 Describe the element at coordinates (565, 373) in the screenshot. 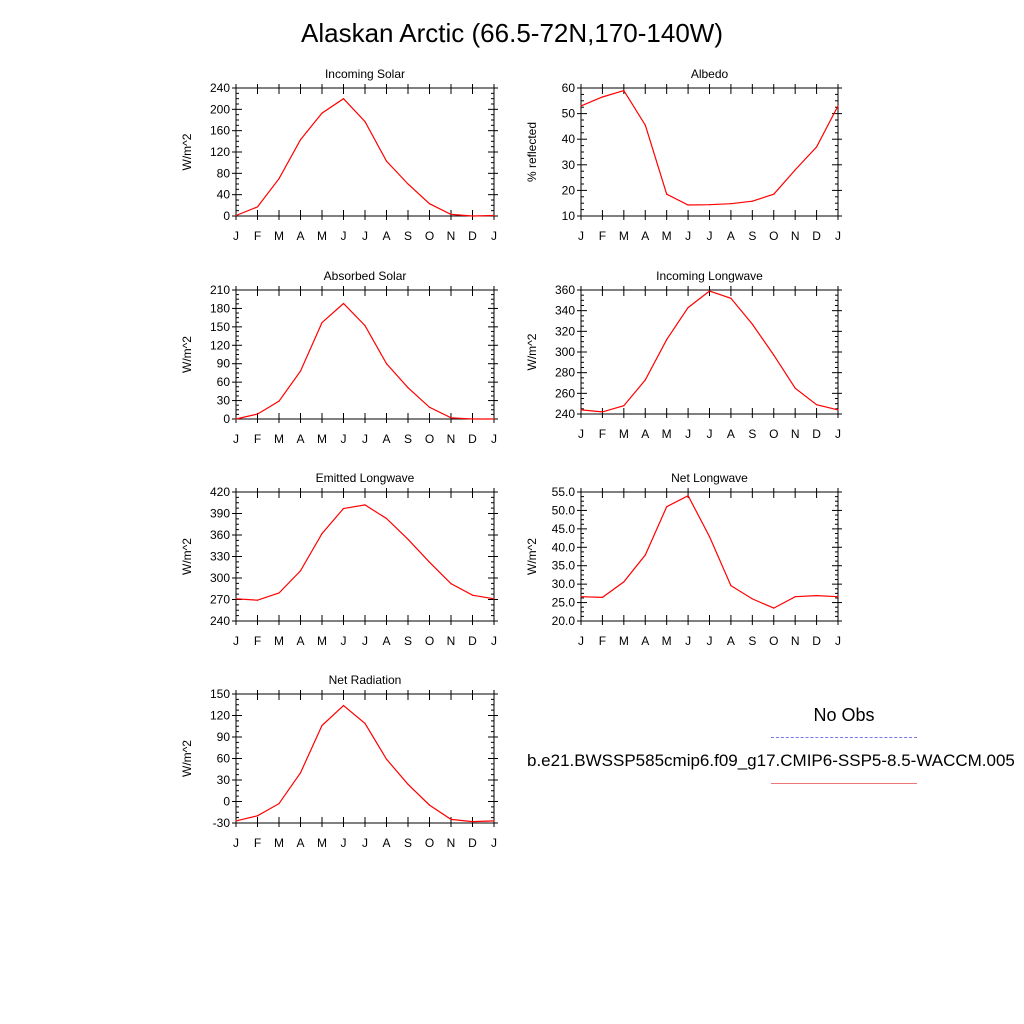

I see `y-tick-label: 280` at that location.